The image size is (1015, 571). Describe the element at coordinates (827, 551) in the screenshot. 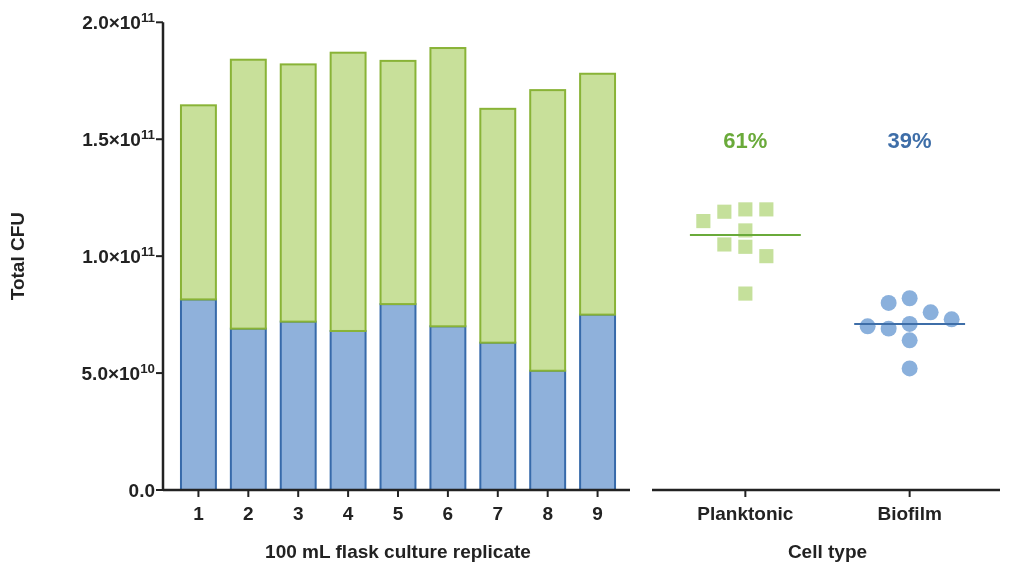

I see `x-axis-title: Cell type` at that location.